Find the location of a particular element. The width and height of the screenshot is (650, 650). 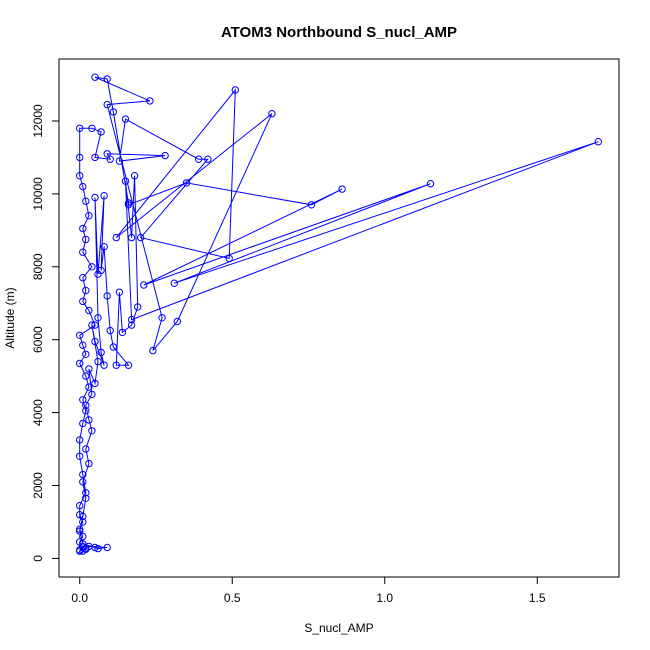

x-axis: 0.0 0.5 1.0 1.5 is located at coordinates (308, 590).